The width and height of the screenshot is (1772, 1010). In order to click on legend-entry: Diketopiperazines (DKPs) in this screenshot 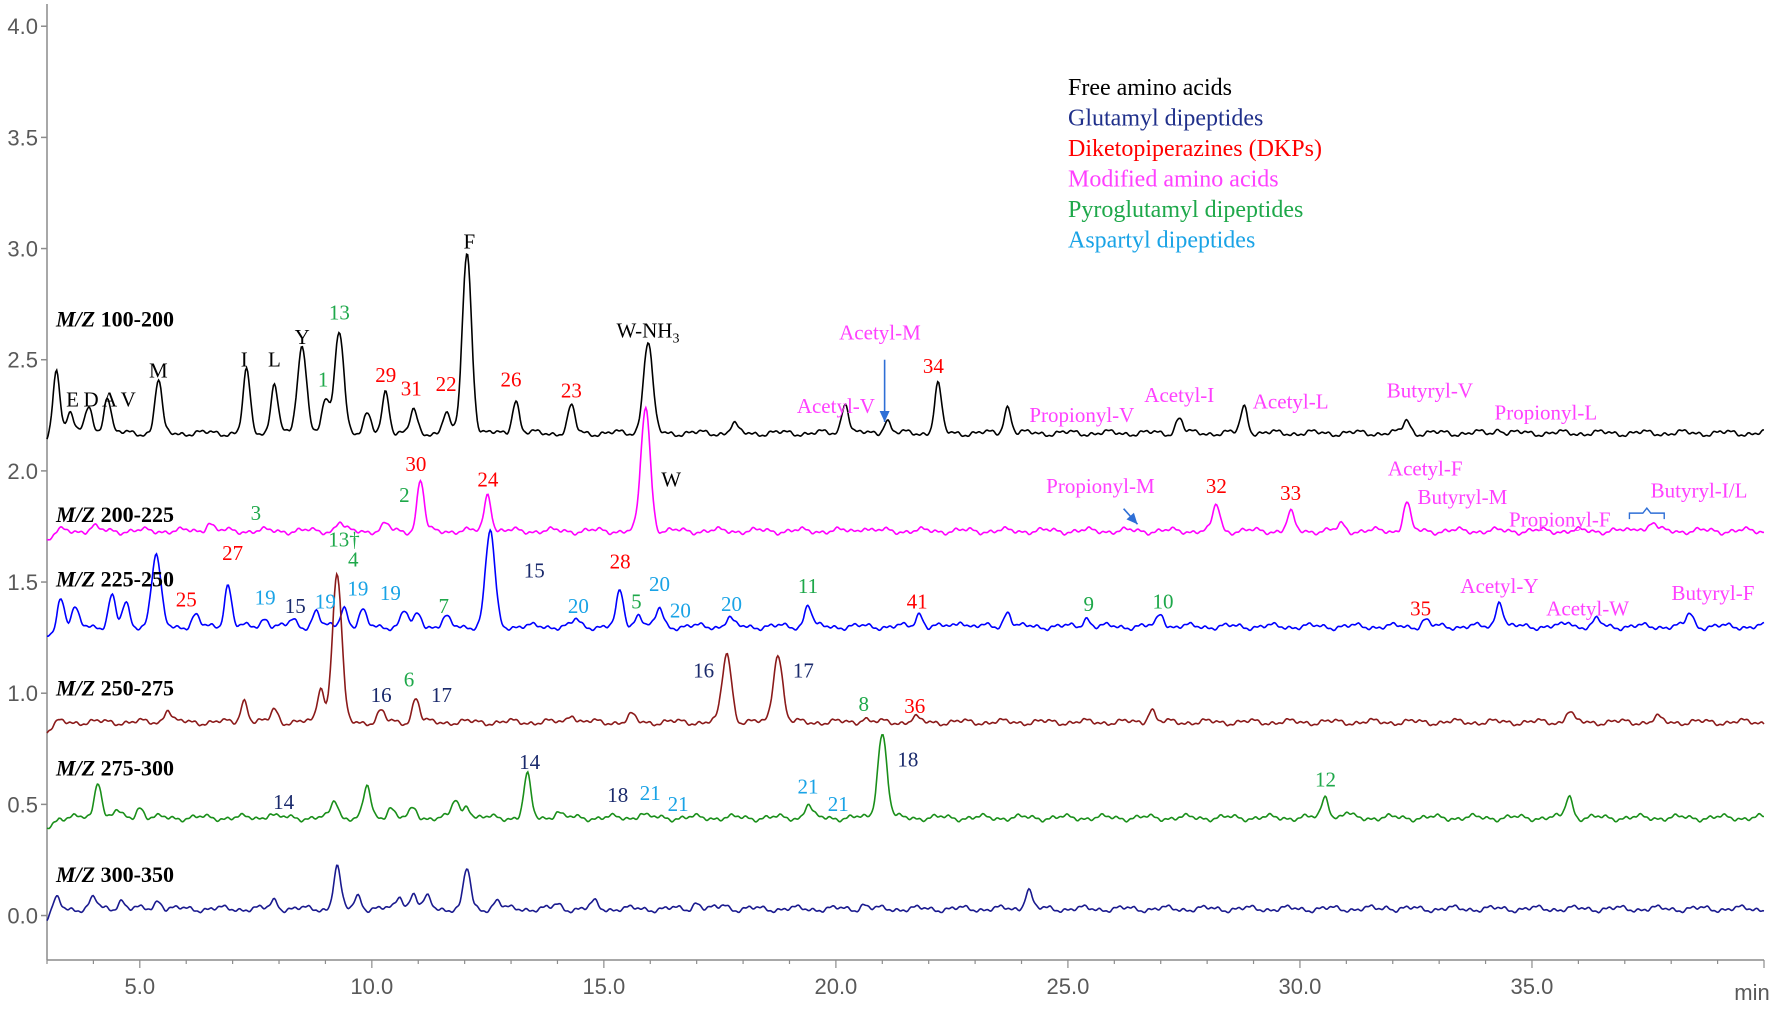, I will do `click(1195, 149)`.